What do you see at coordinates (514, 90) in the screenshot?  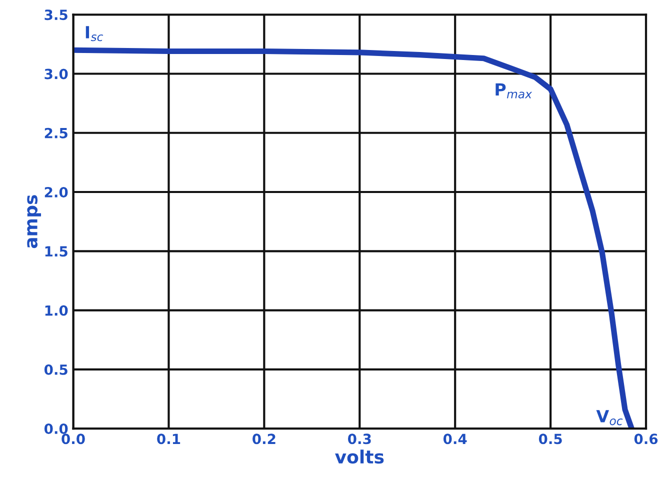 I see `annotation: P$_{max}$` at bounding box center [514, 90].